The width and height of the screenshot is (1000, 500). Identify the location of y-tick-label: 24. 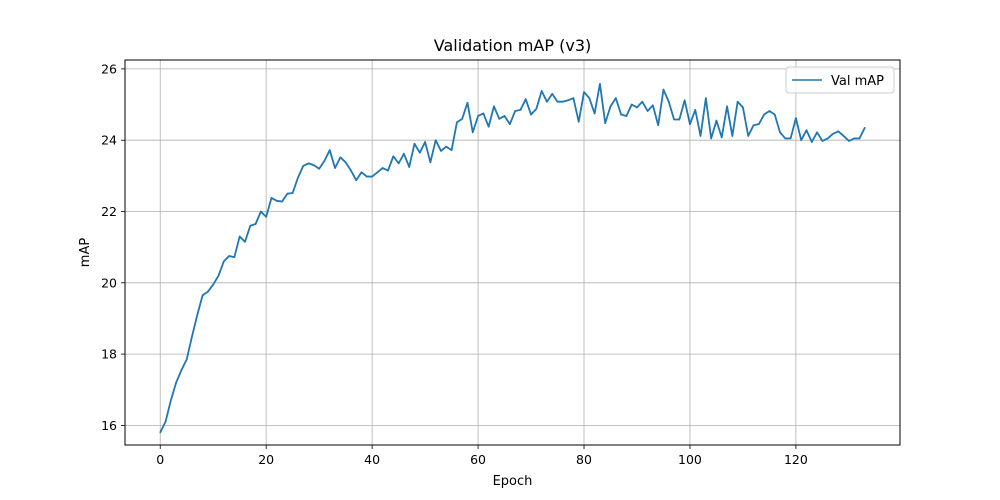
(109, 140).